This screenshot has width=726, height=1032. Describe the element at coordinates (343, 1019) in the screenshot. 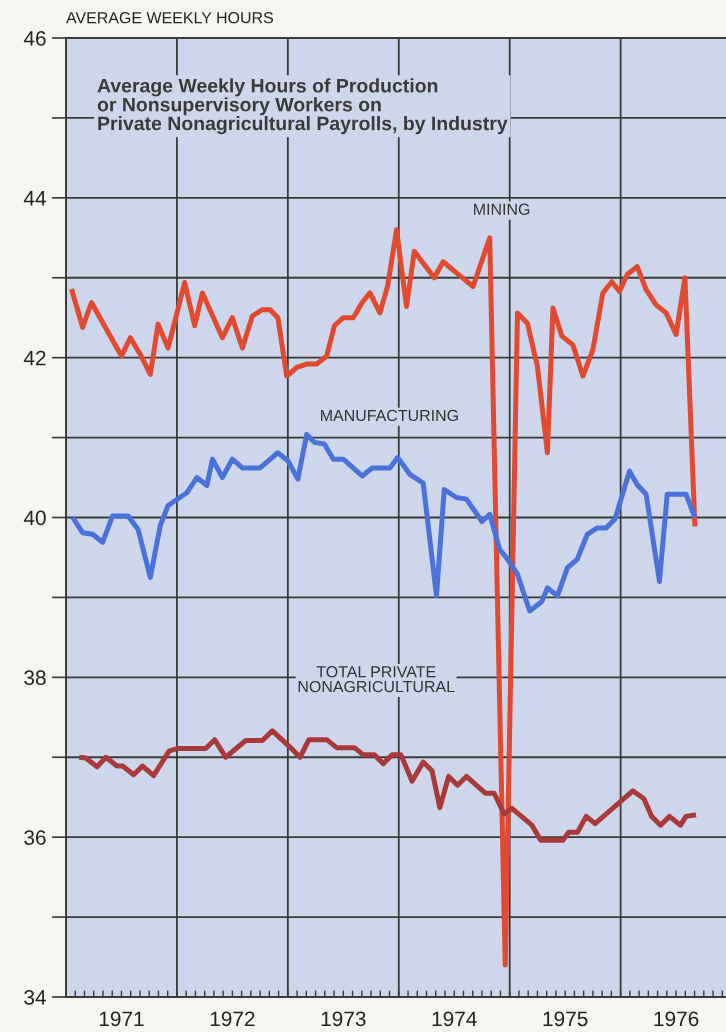

I see `x-tick-label: 1973` at that location.